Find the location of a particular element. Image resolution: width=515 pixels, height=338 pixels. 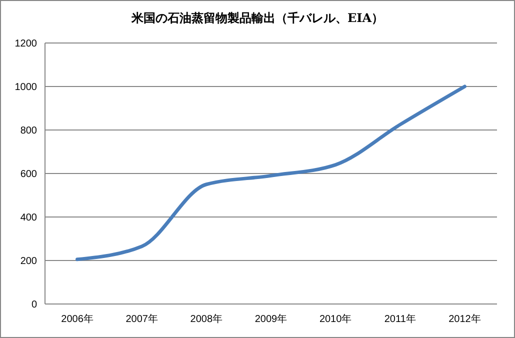

y-tick-label: 200 is located at coordinates (29, 261).